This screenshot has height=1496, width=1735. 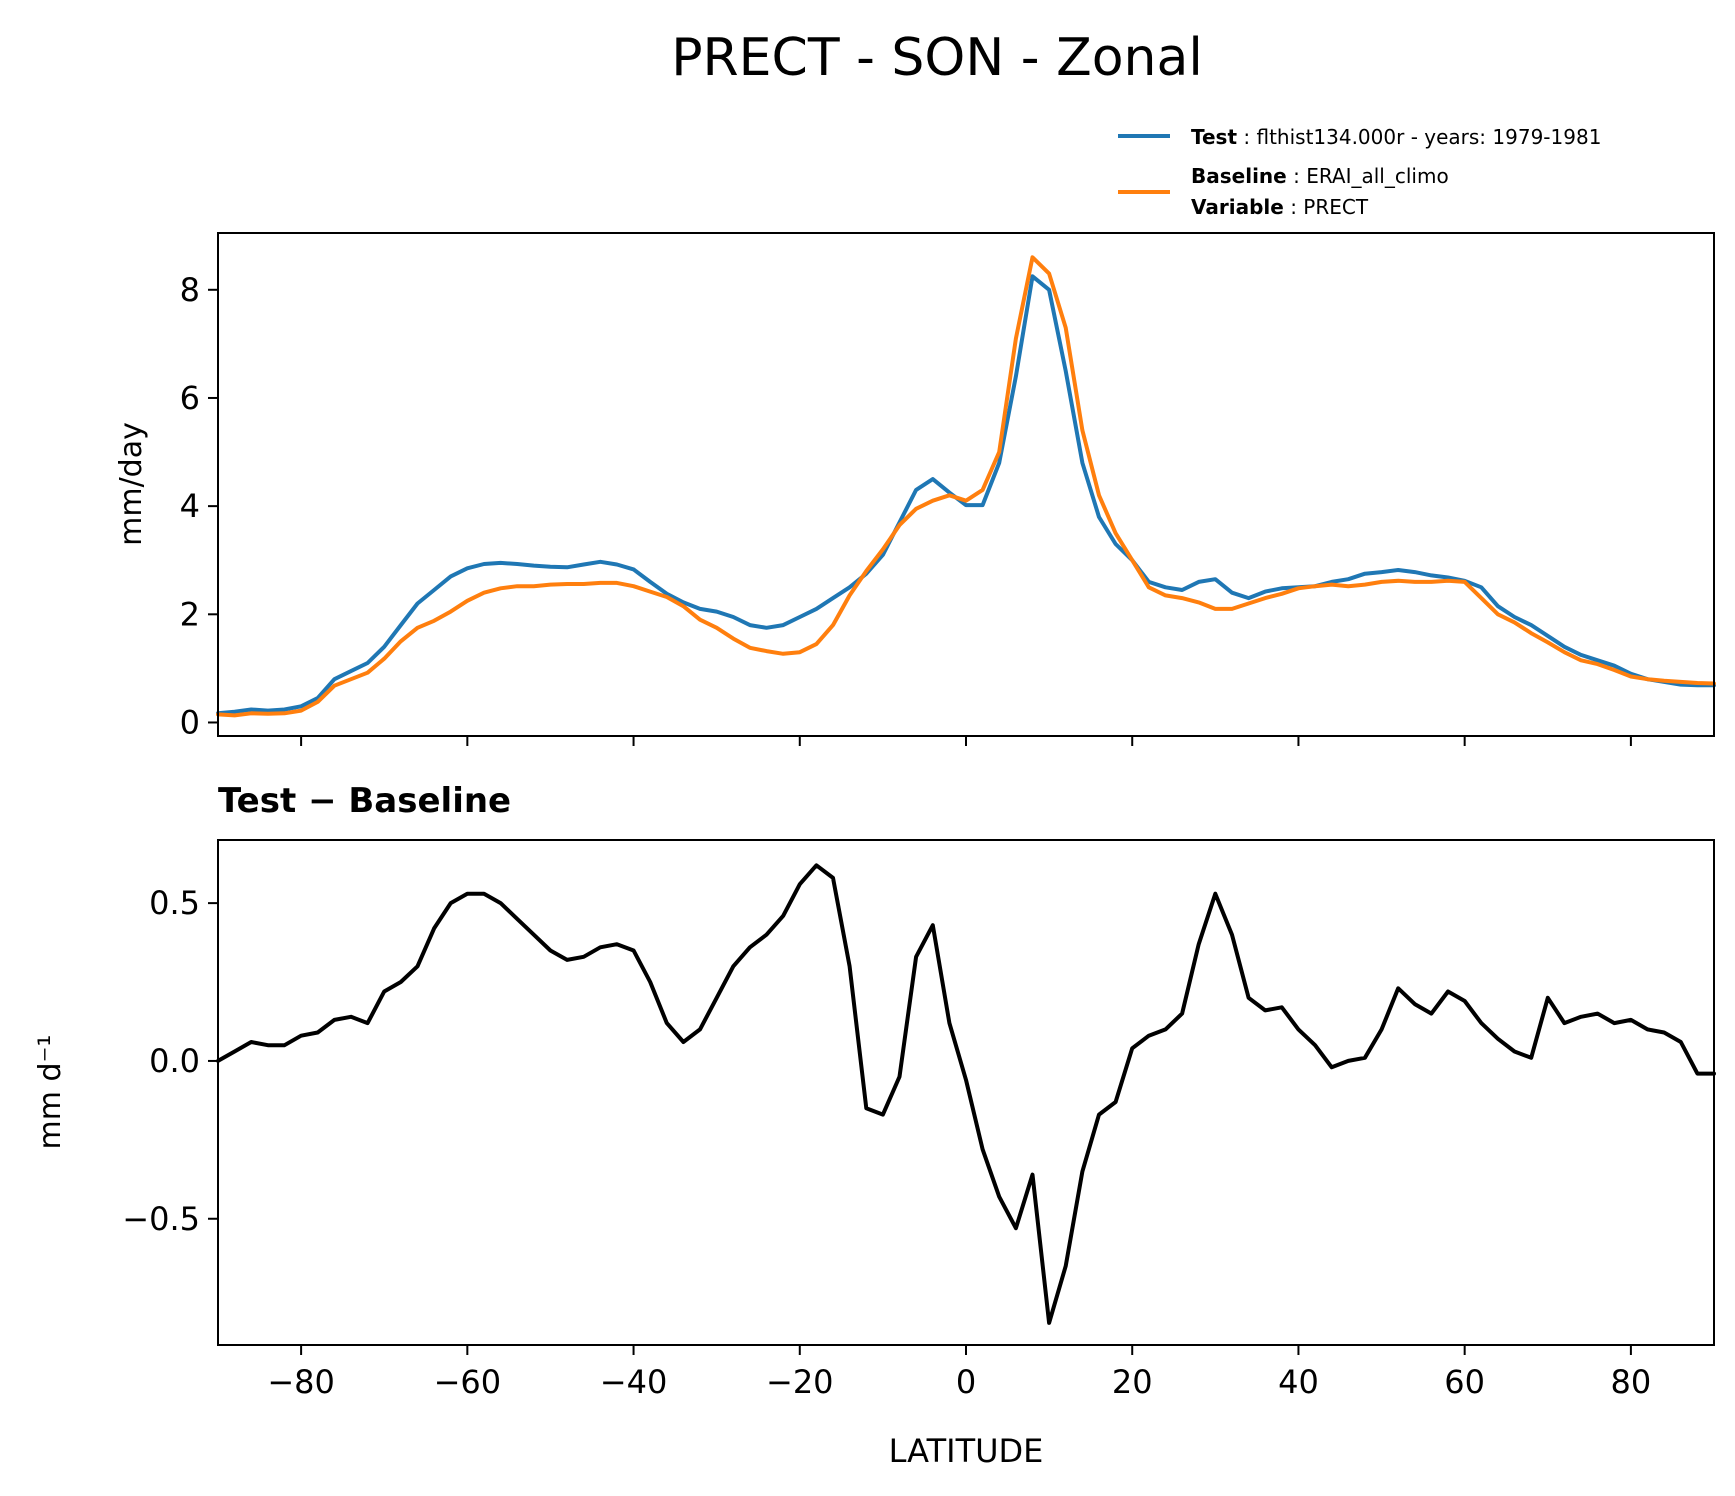 I want to click on svg-text:Baseline : ERAI_all_clim: Baseline : ERAI_all_climo, so click(x=1320, y=176).